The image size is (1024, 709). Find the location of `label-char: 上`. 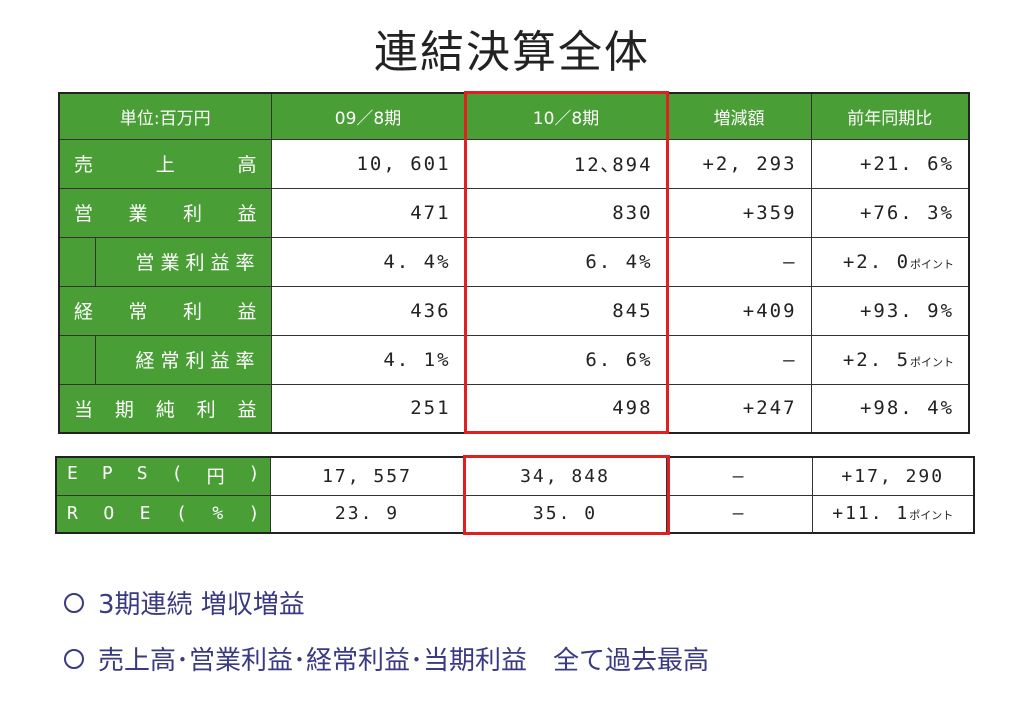

label-char: 上 is located at coordinates (165, 165).